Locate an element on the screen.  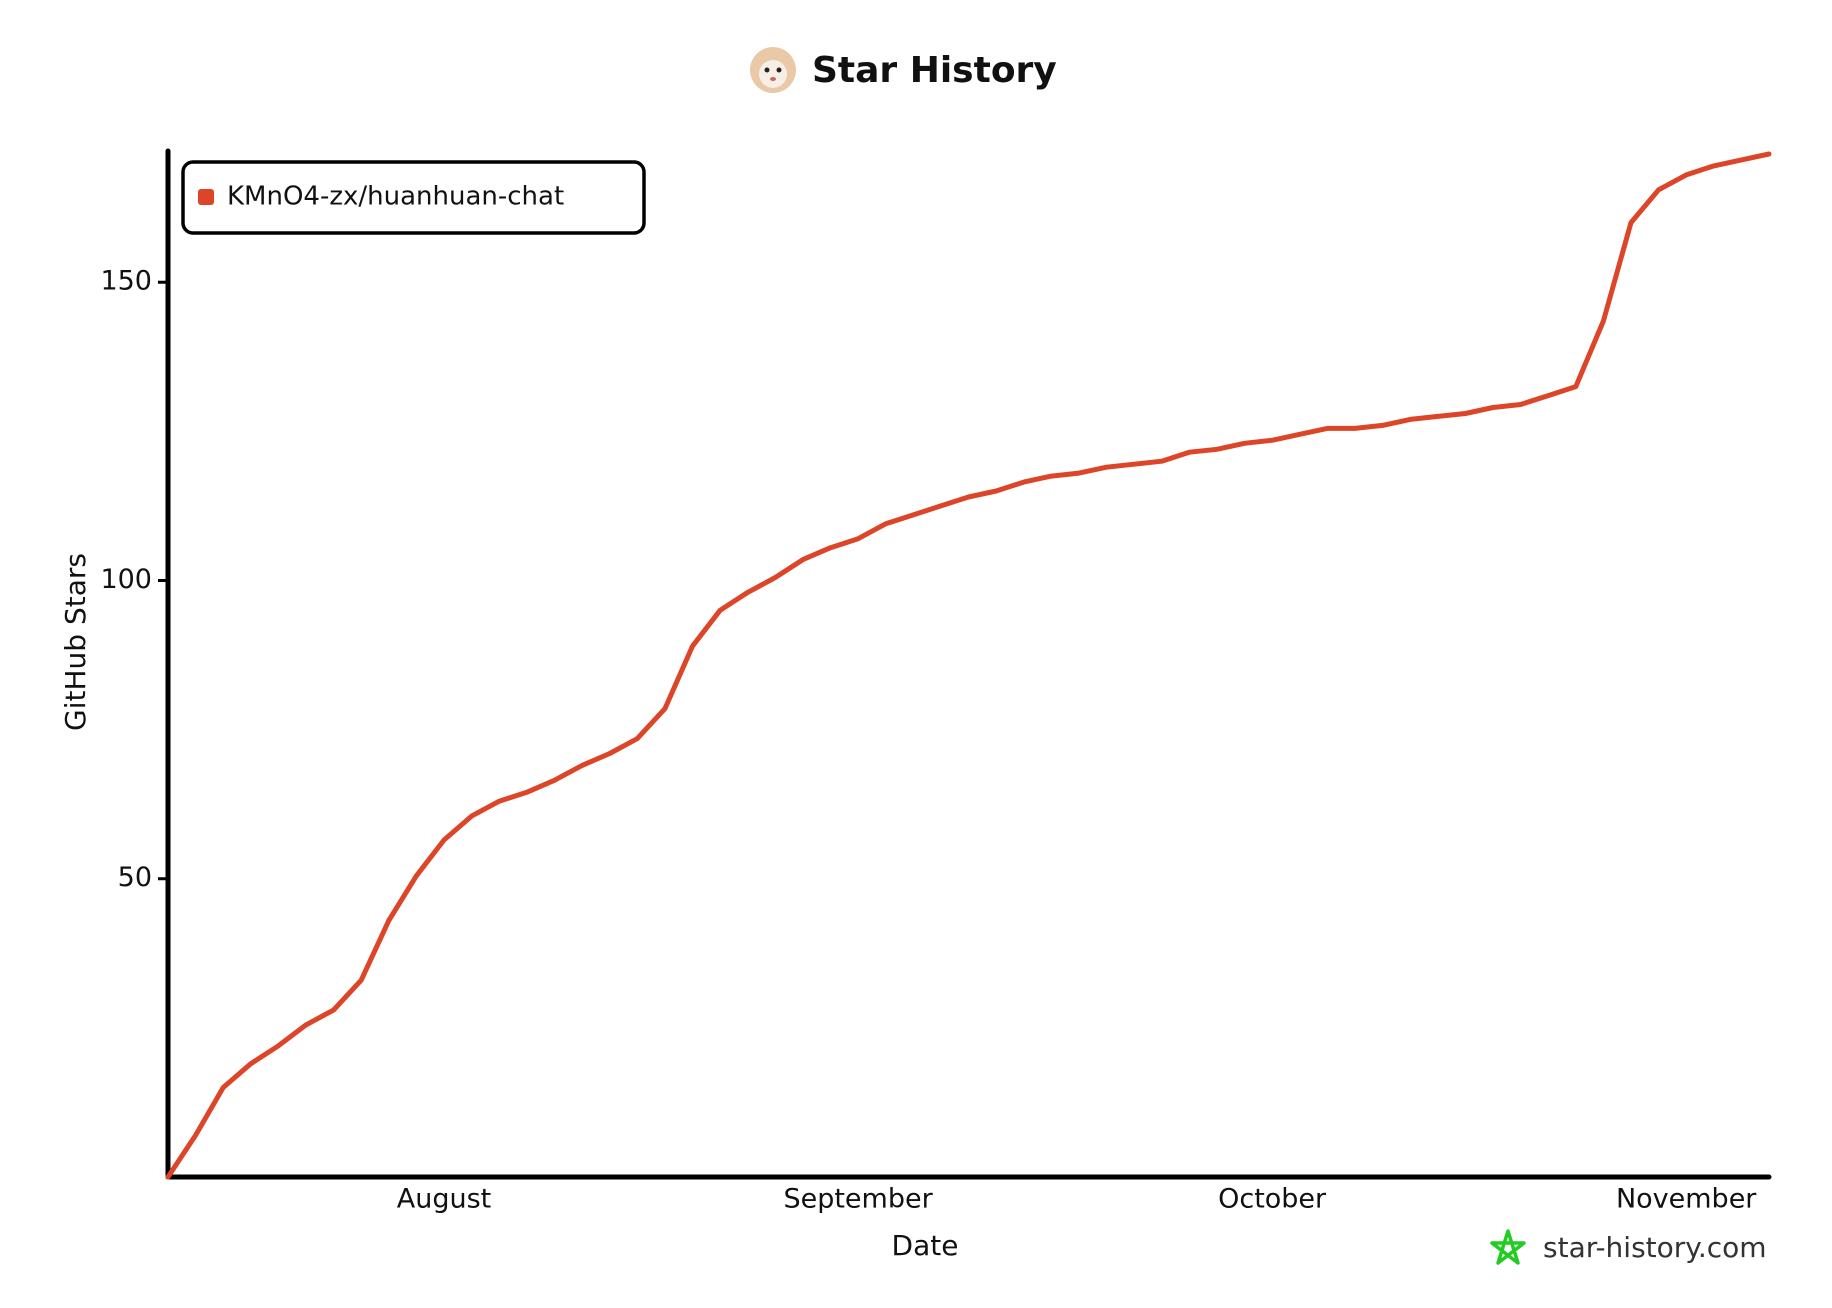
watermark: star-history.com is located at coordinates (1655, 1247).